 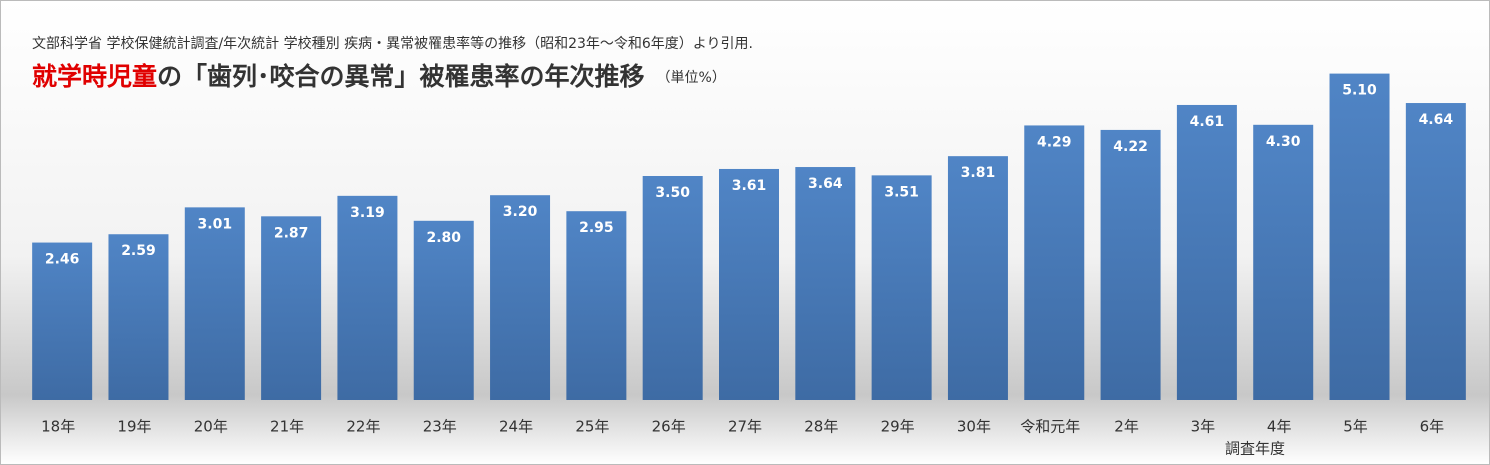 What do you see at coordinates (1359, 91) in the screenshot?
I see `value-label: 5.10` at bounding box center [1359, 91].